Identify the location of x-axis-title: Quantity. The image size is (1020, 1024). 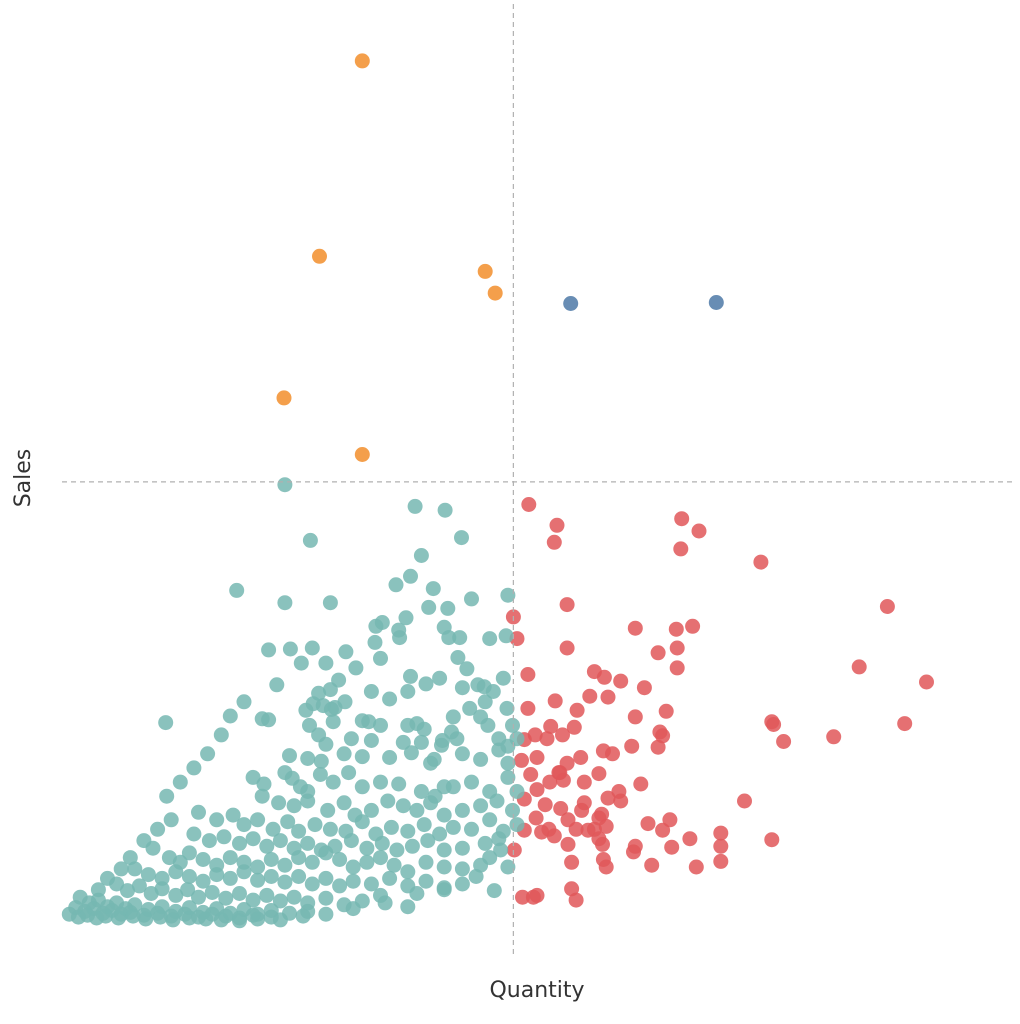
(536, 990).